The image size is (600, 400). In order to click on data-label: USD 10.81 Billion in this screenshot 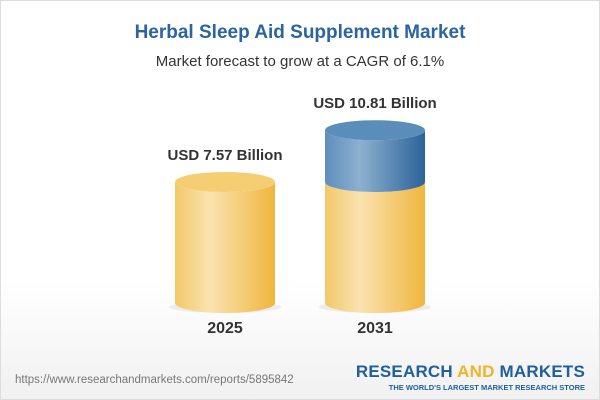, I will do `click(374, 103)`.